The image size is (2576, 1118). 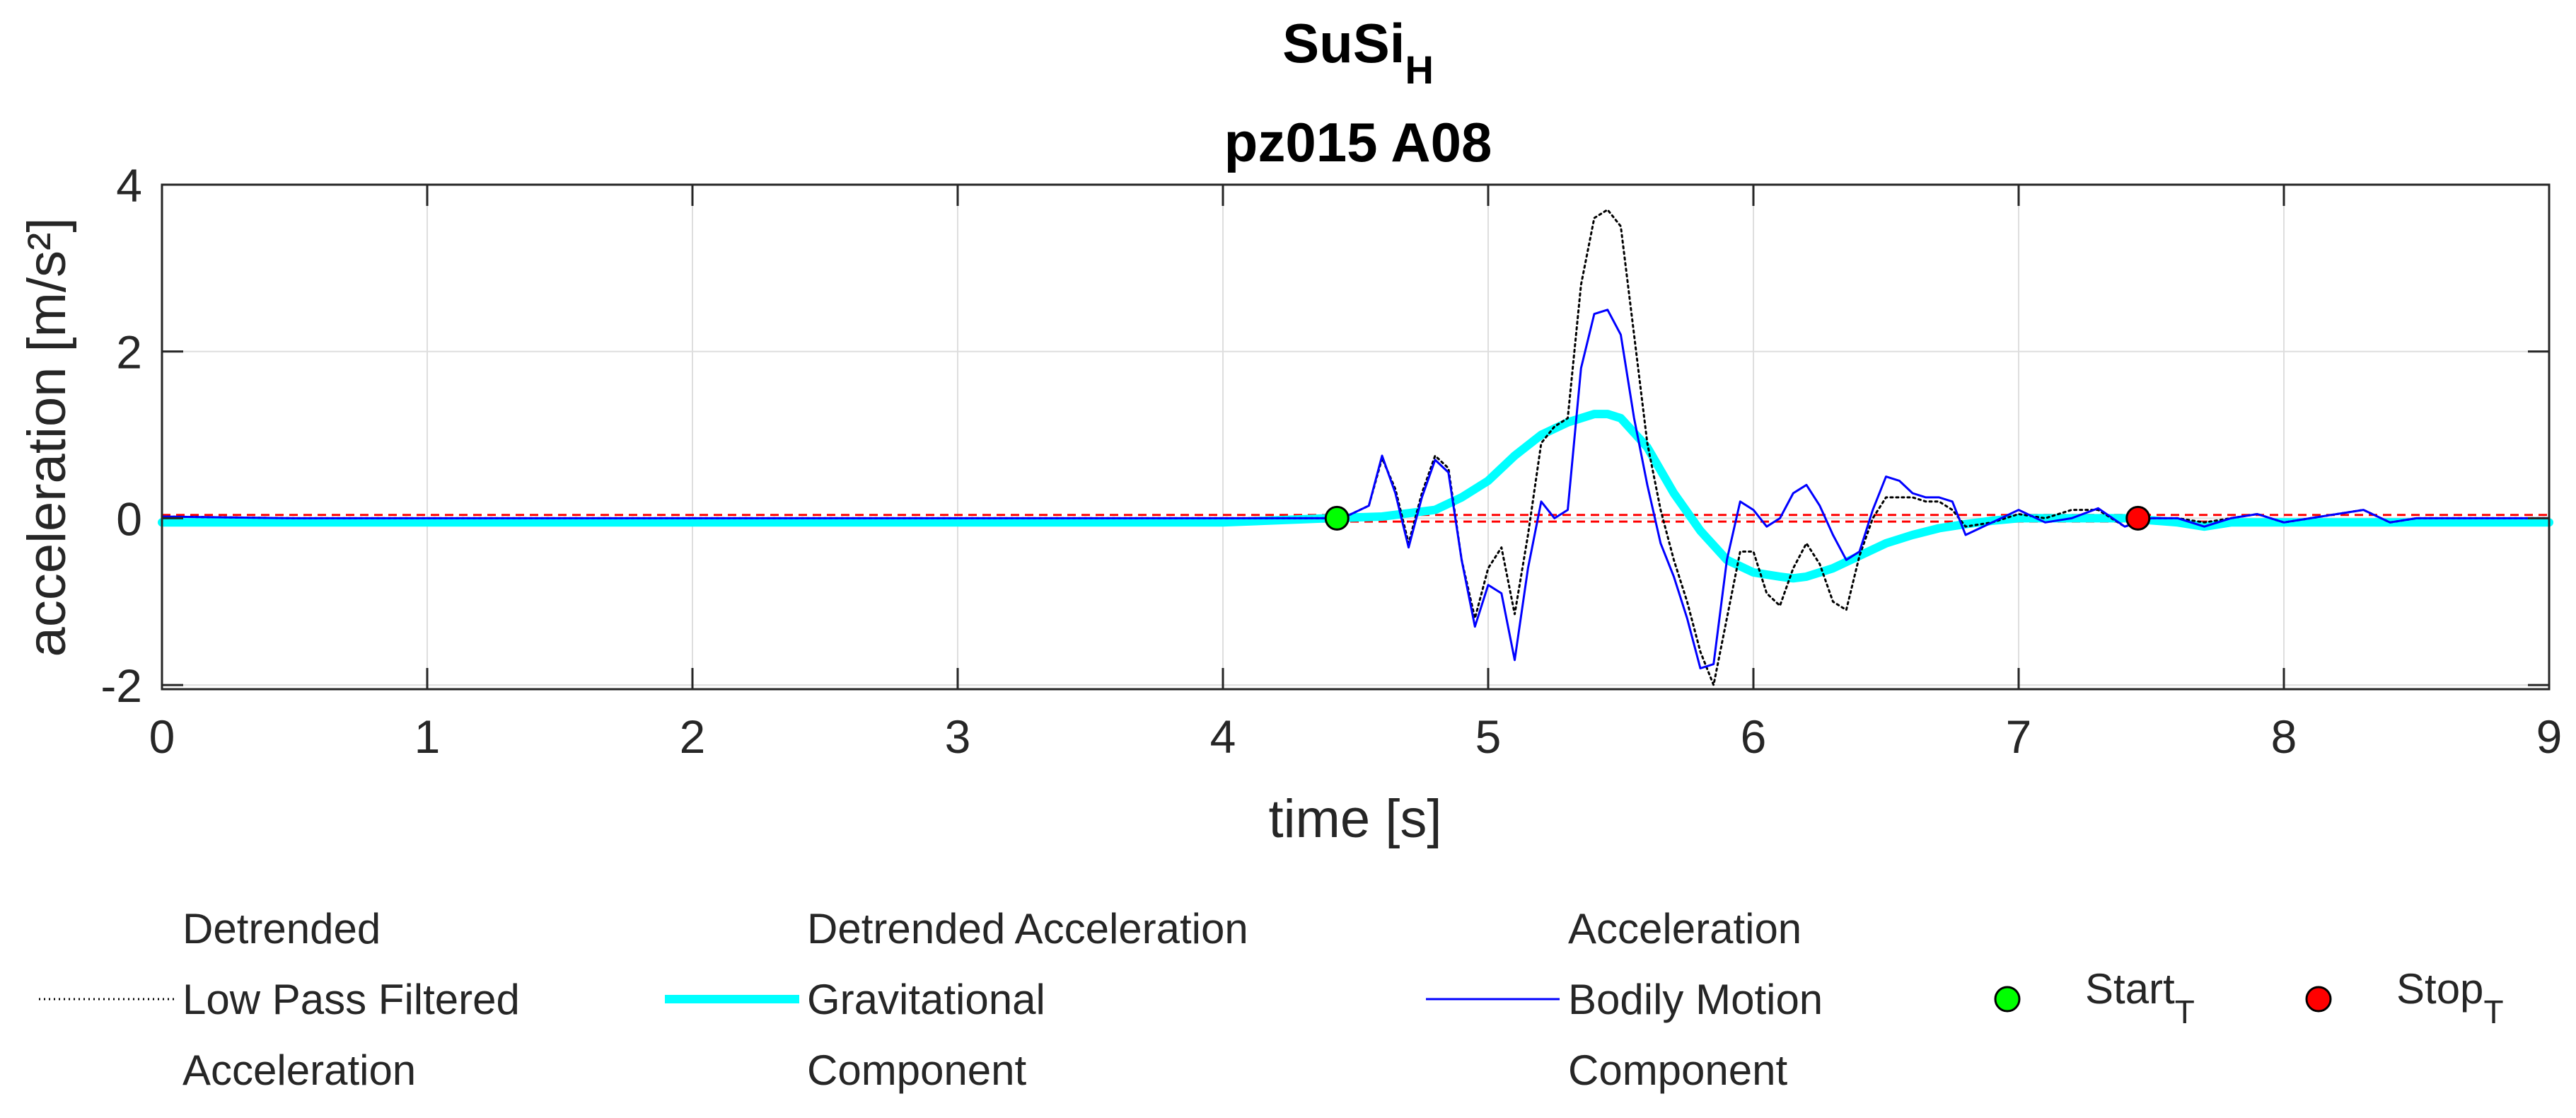 I want to click on legend-label-start-sub: T, so click(x=2185, y=1011).